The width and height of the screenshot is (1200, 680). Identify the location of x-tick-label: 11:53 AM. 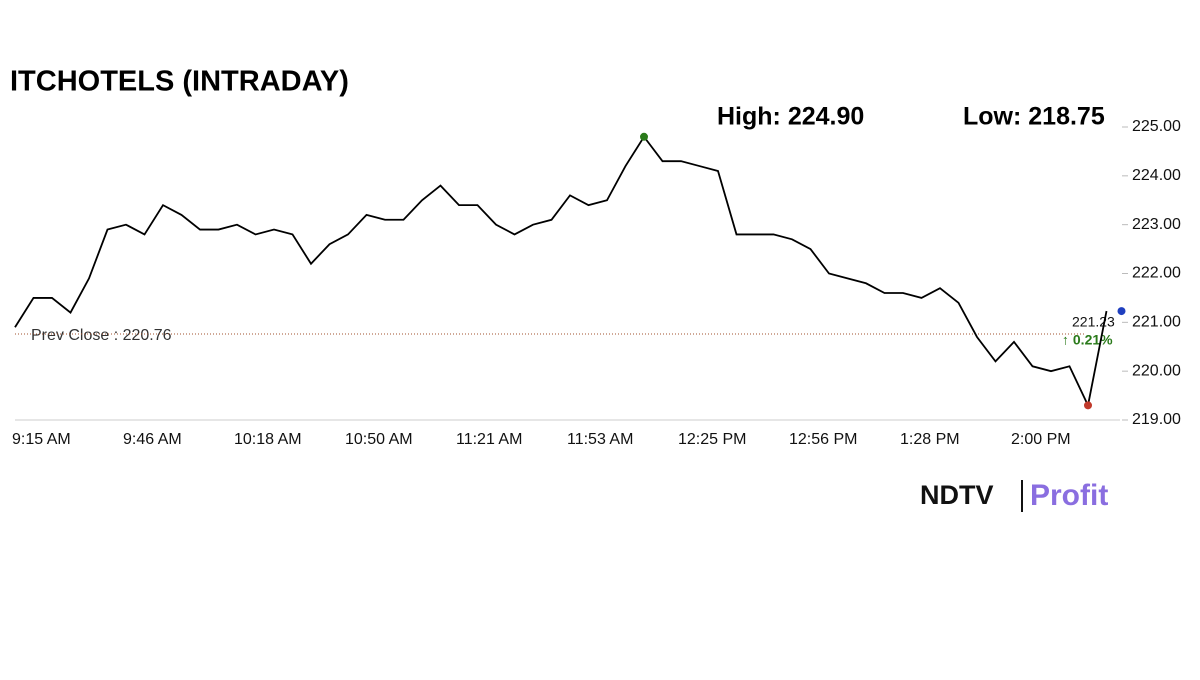
(600, 439).